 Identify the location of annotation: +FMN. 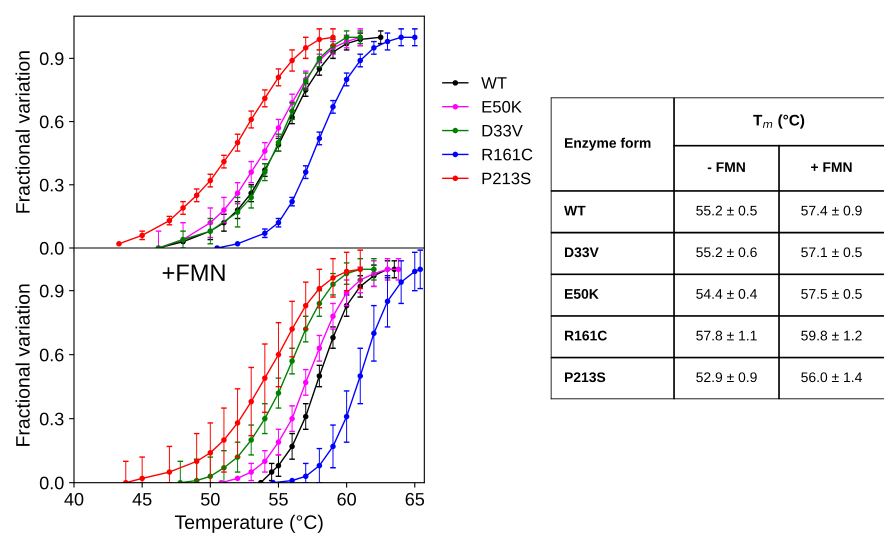
(193, 272).